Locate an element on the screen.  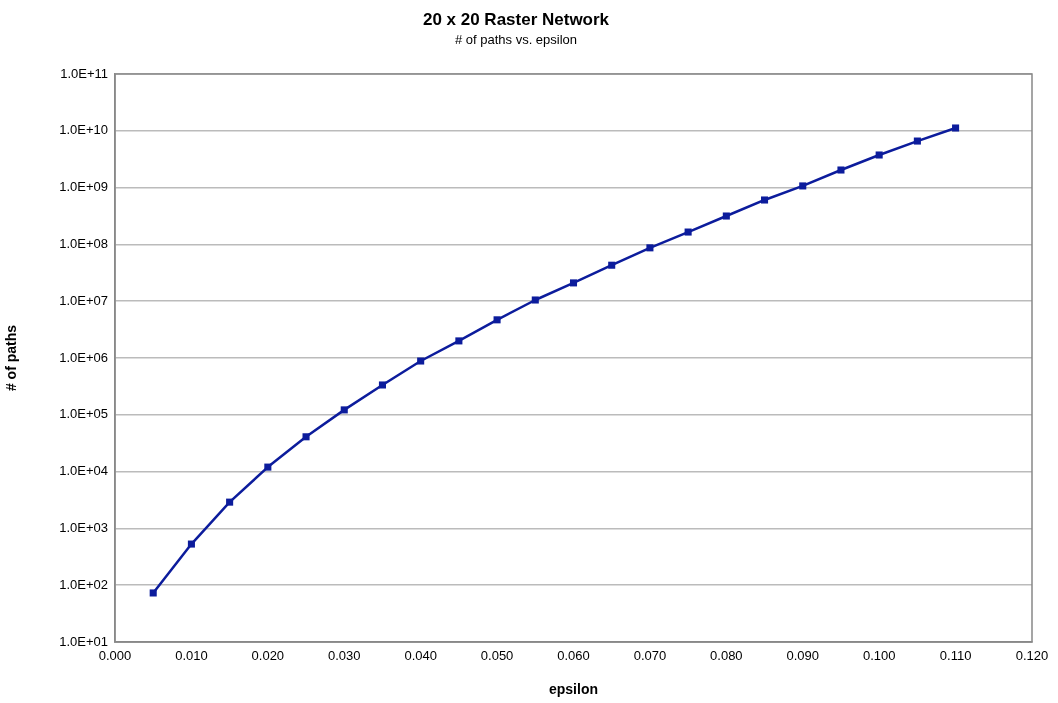
y-tick-label: 1.0E+08 is located at coordinates (83, 243).